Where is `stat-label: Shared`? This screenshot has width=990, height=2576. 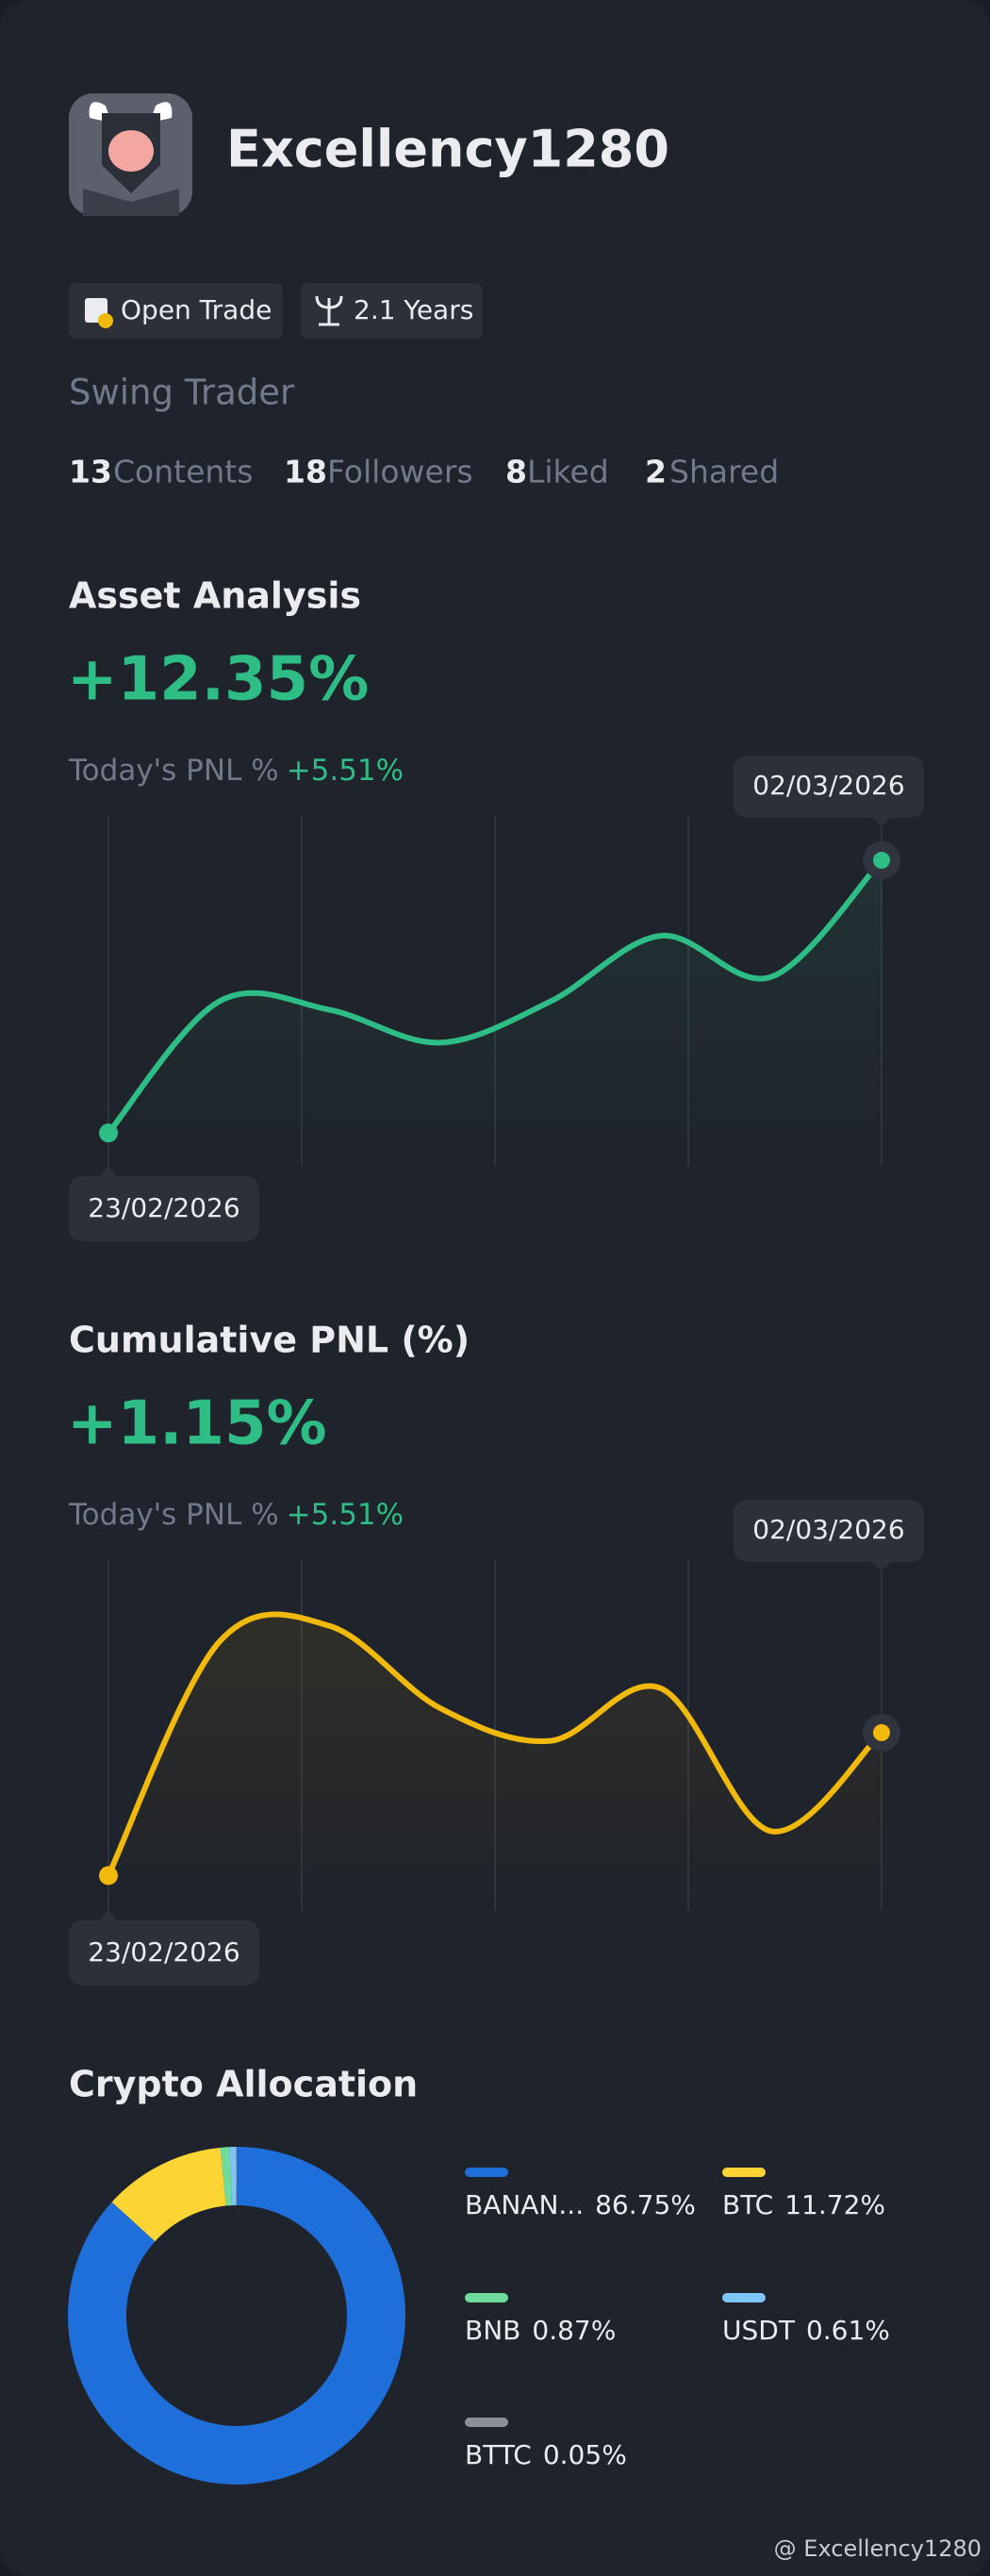 stat-label: Shared is located at coordinates (724, 472).